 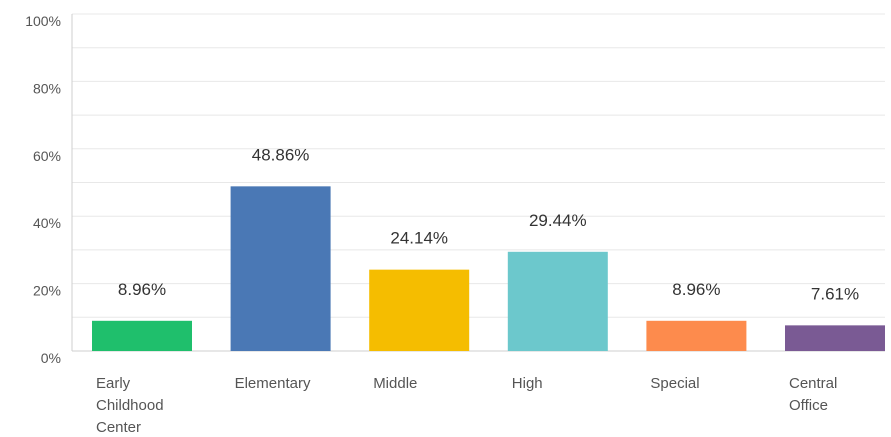 I want to click on data-label: 24.14%, so click(x=419, y=238).